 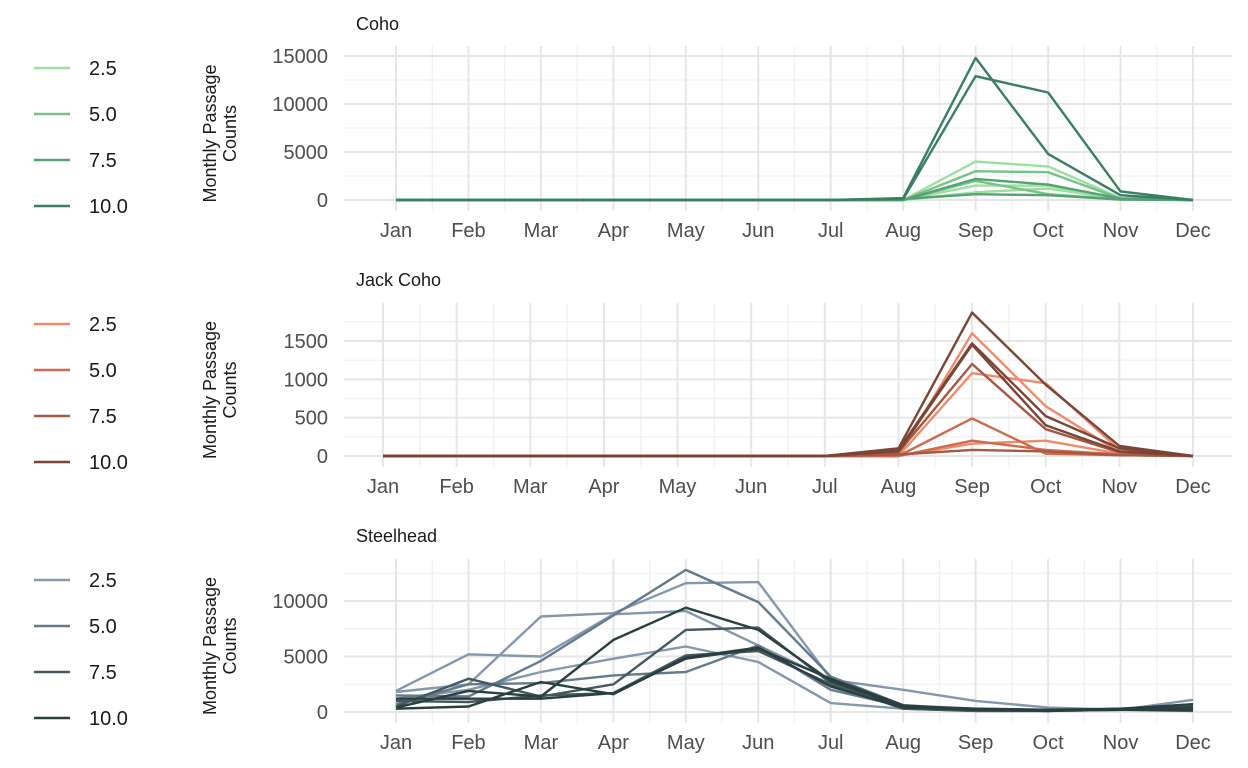 What do you see at coordinates (398, 280) in the screenshot?
I see `panel-title: Jack Coho` at bounding box center [398, 280].